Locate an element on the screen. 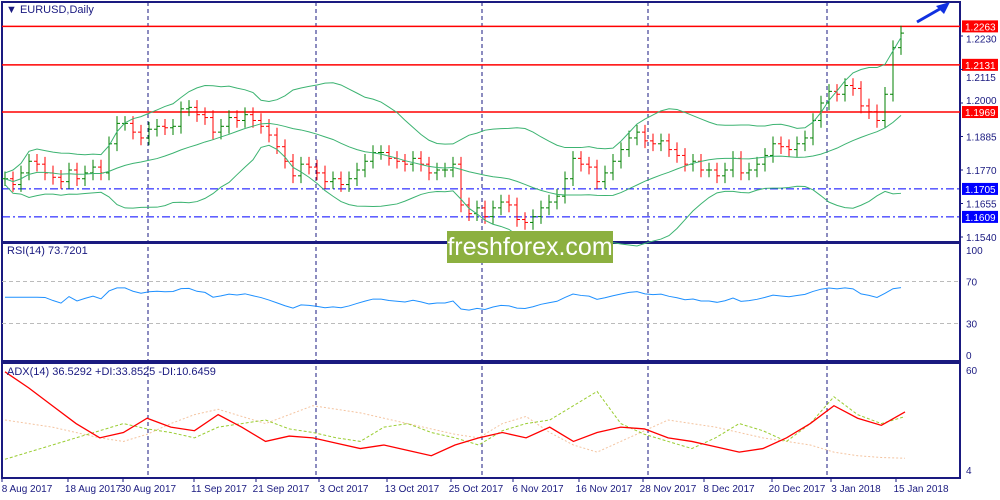  bb-middle is located at coordinates (453, 155).